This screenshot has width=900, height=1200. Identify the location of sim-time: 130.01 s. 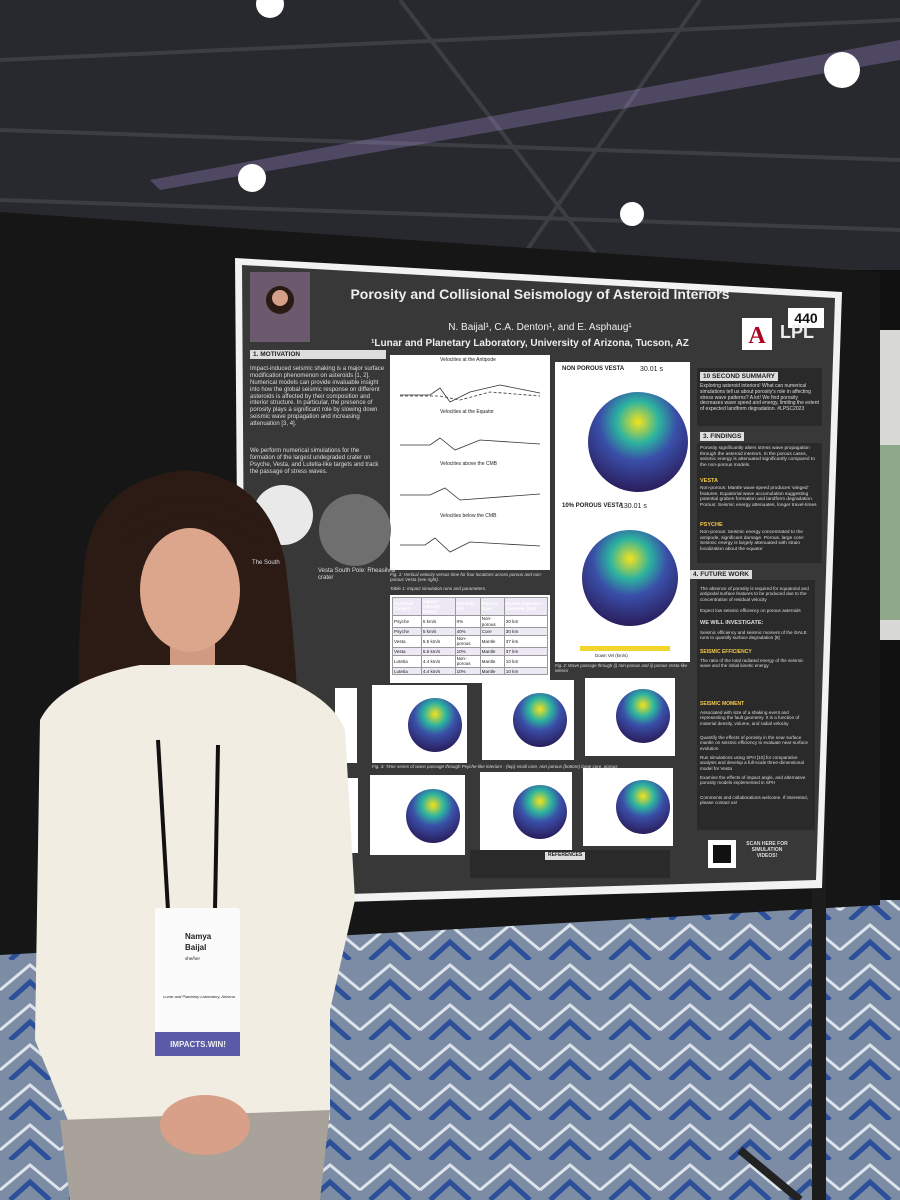
(633, 506).